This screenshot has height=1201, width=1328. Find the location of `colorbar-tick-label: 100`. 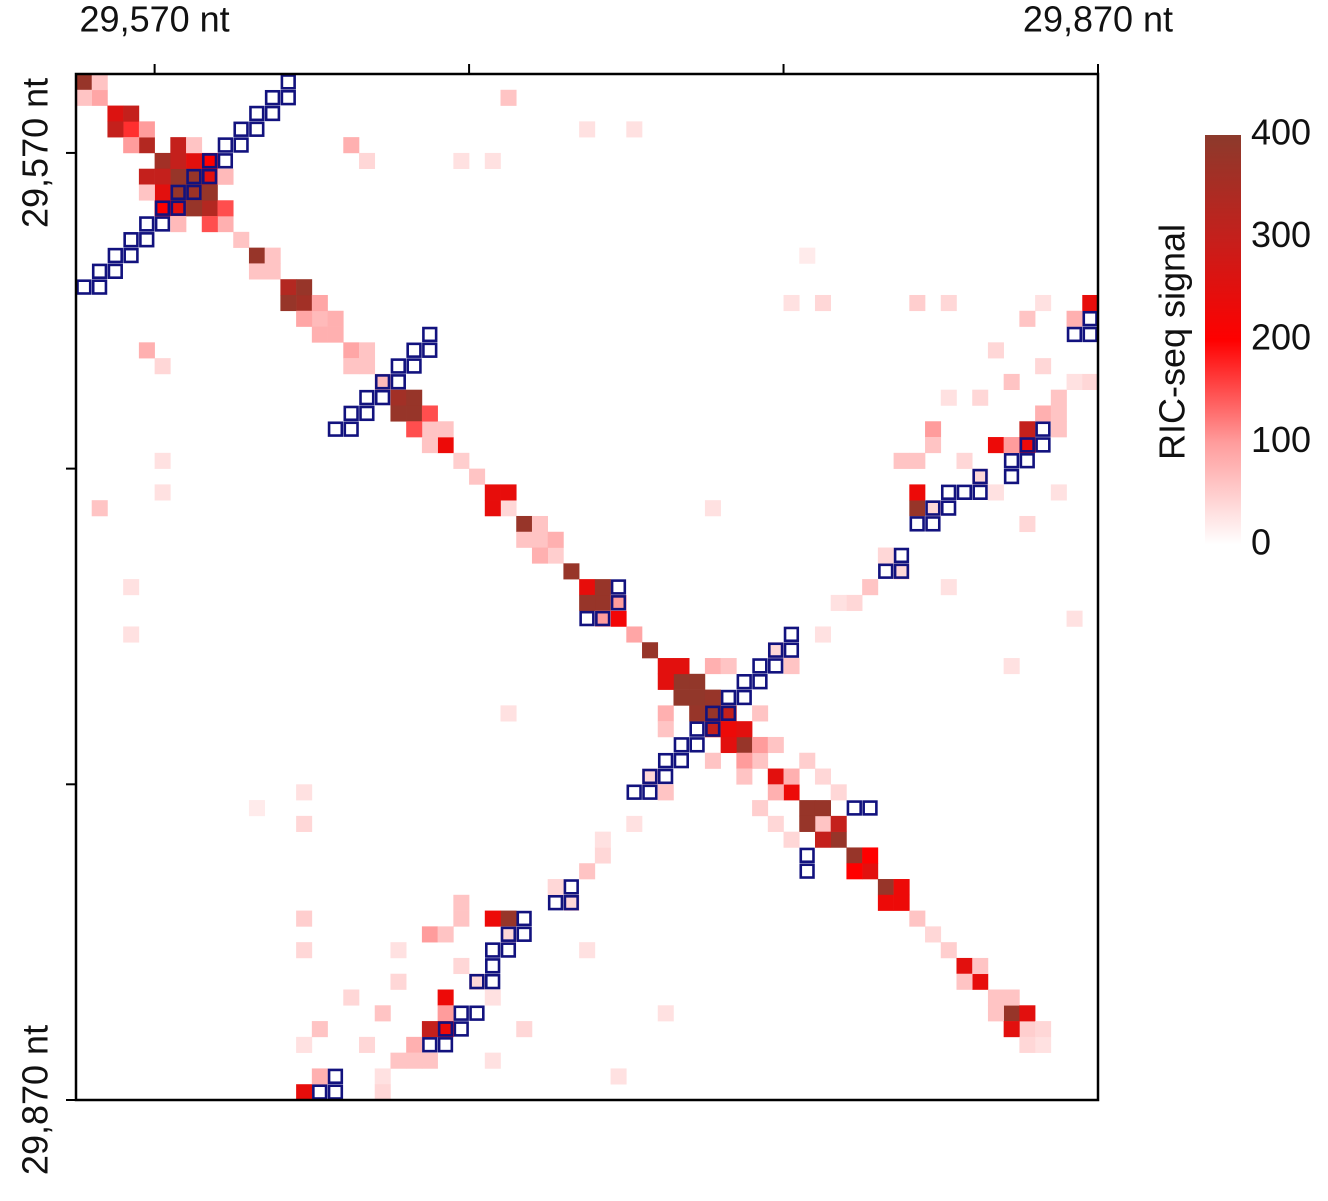

colorbar-tick-label: 100 is located at coordinates (1281, 439).